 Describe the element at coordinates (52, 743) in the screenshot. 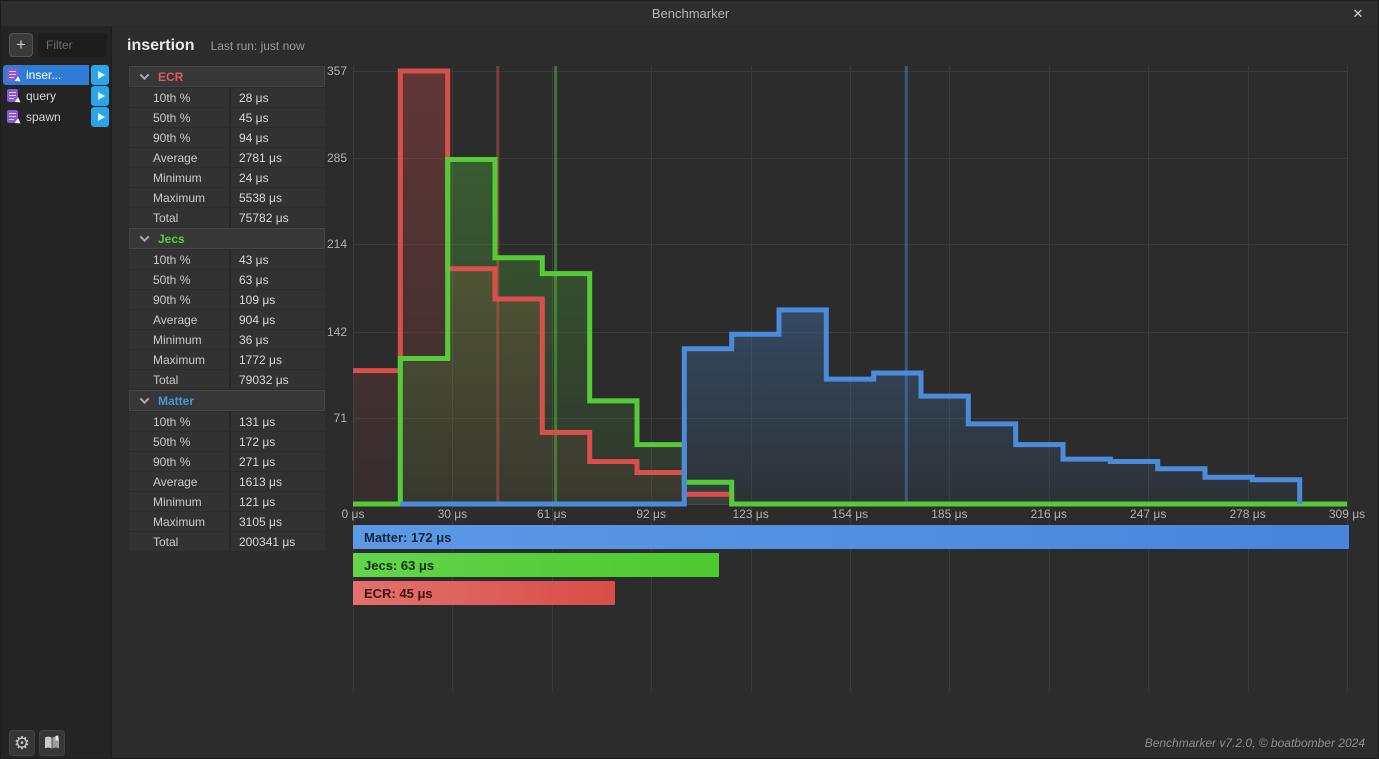

I see `docs-button` at that location.